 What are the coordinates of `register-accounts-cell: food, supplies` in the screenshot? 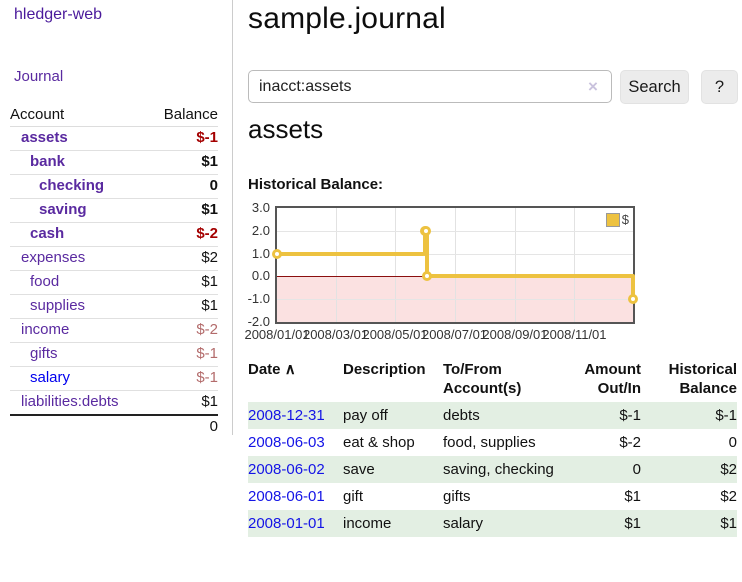 It's located at (489, 442).